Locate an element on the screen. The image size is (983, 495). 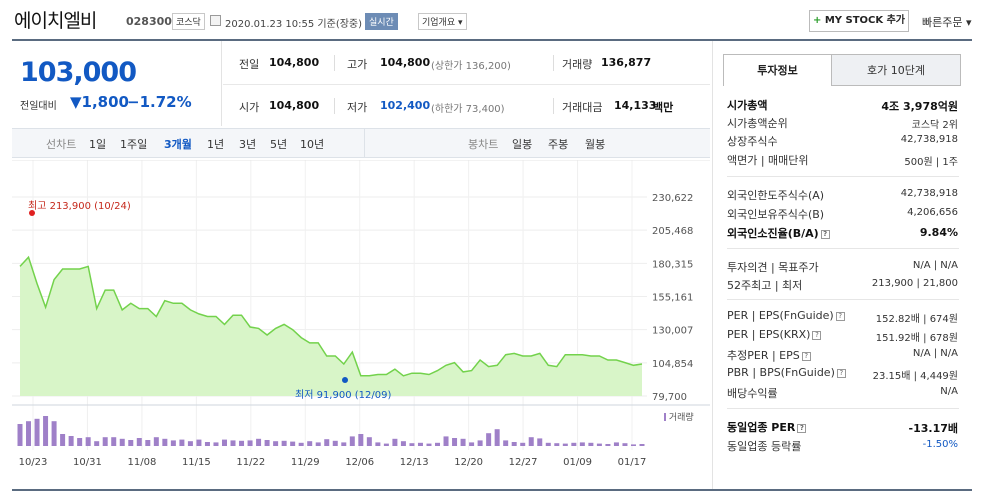
row-label-text: 추정PER | EPS is located at coordinates (763, 355).